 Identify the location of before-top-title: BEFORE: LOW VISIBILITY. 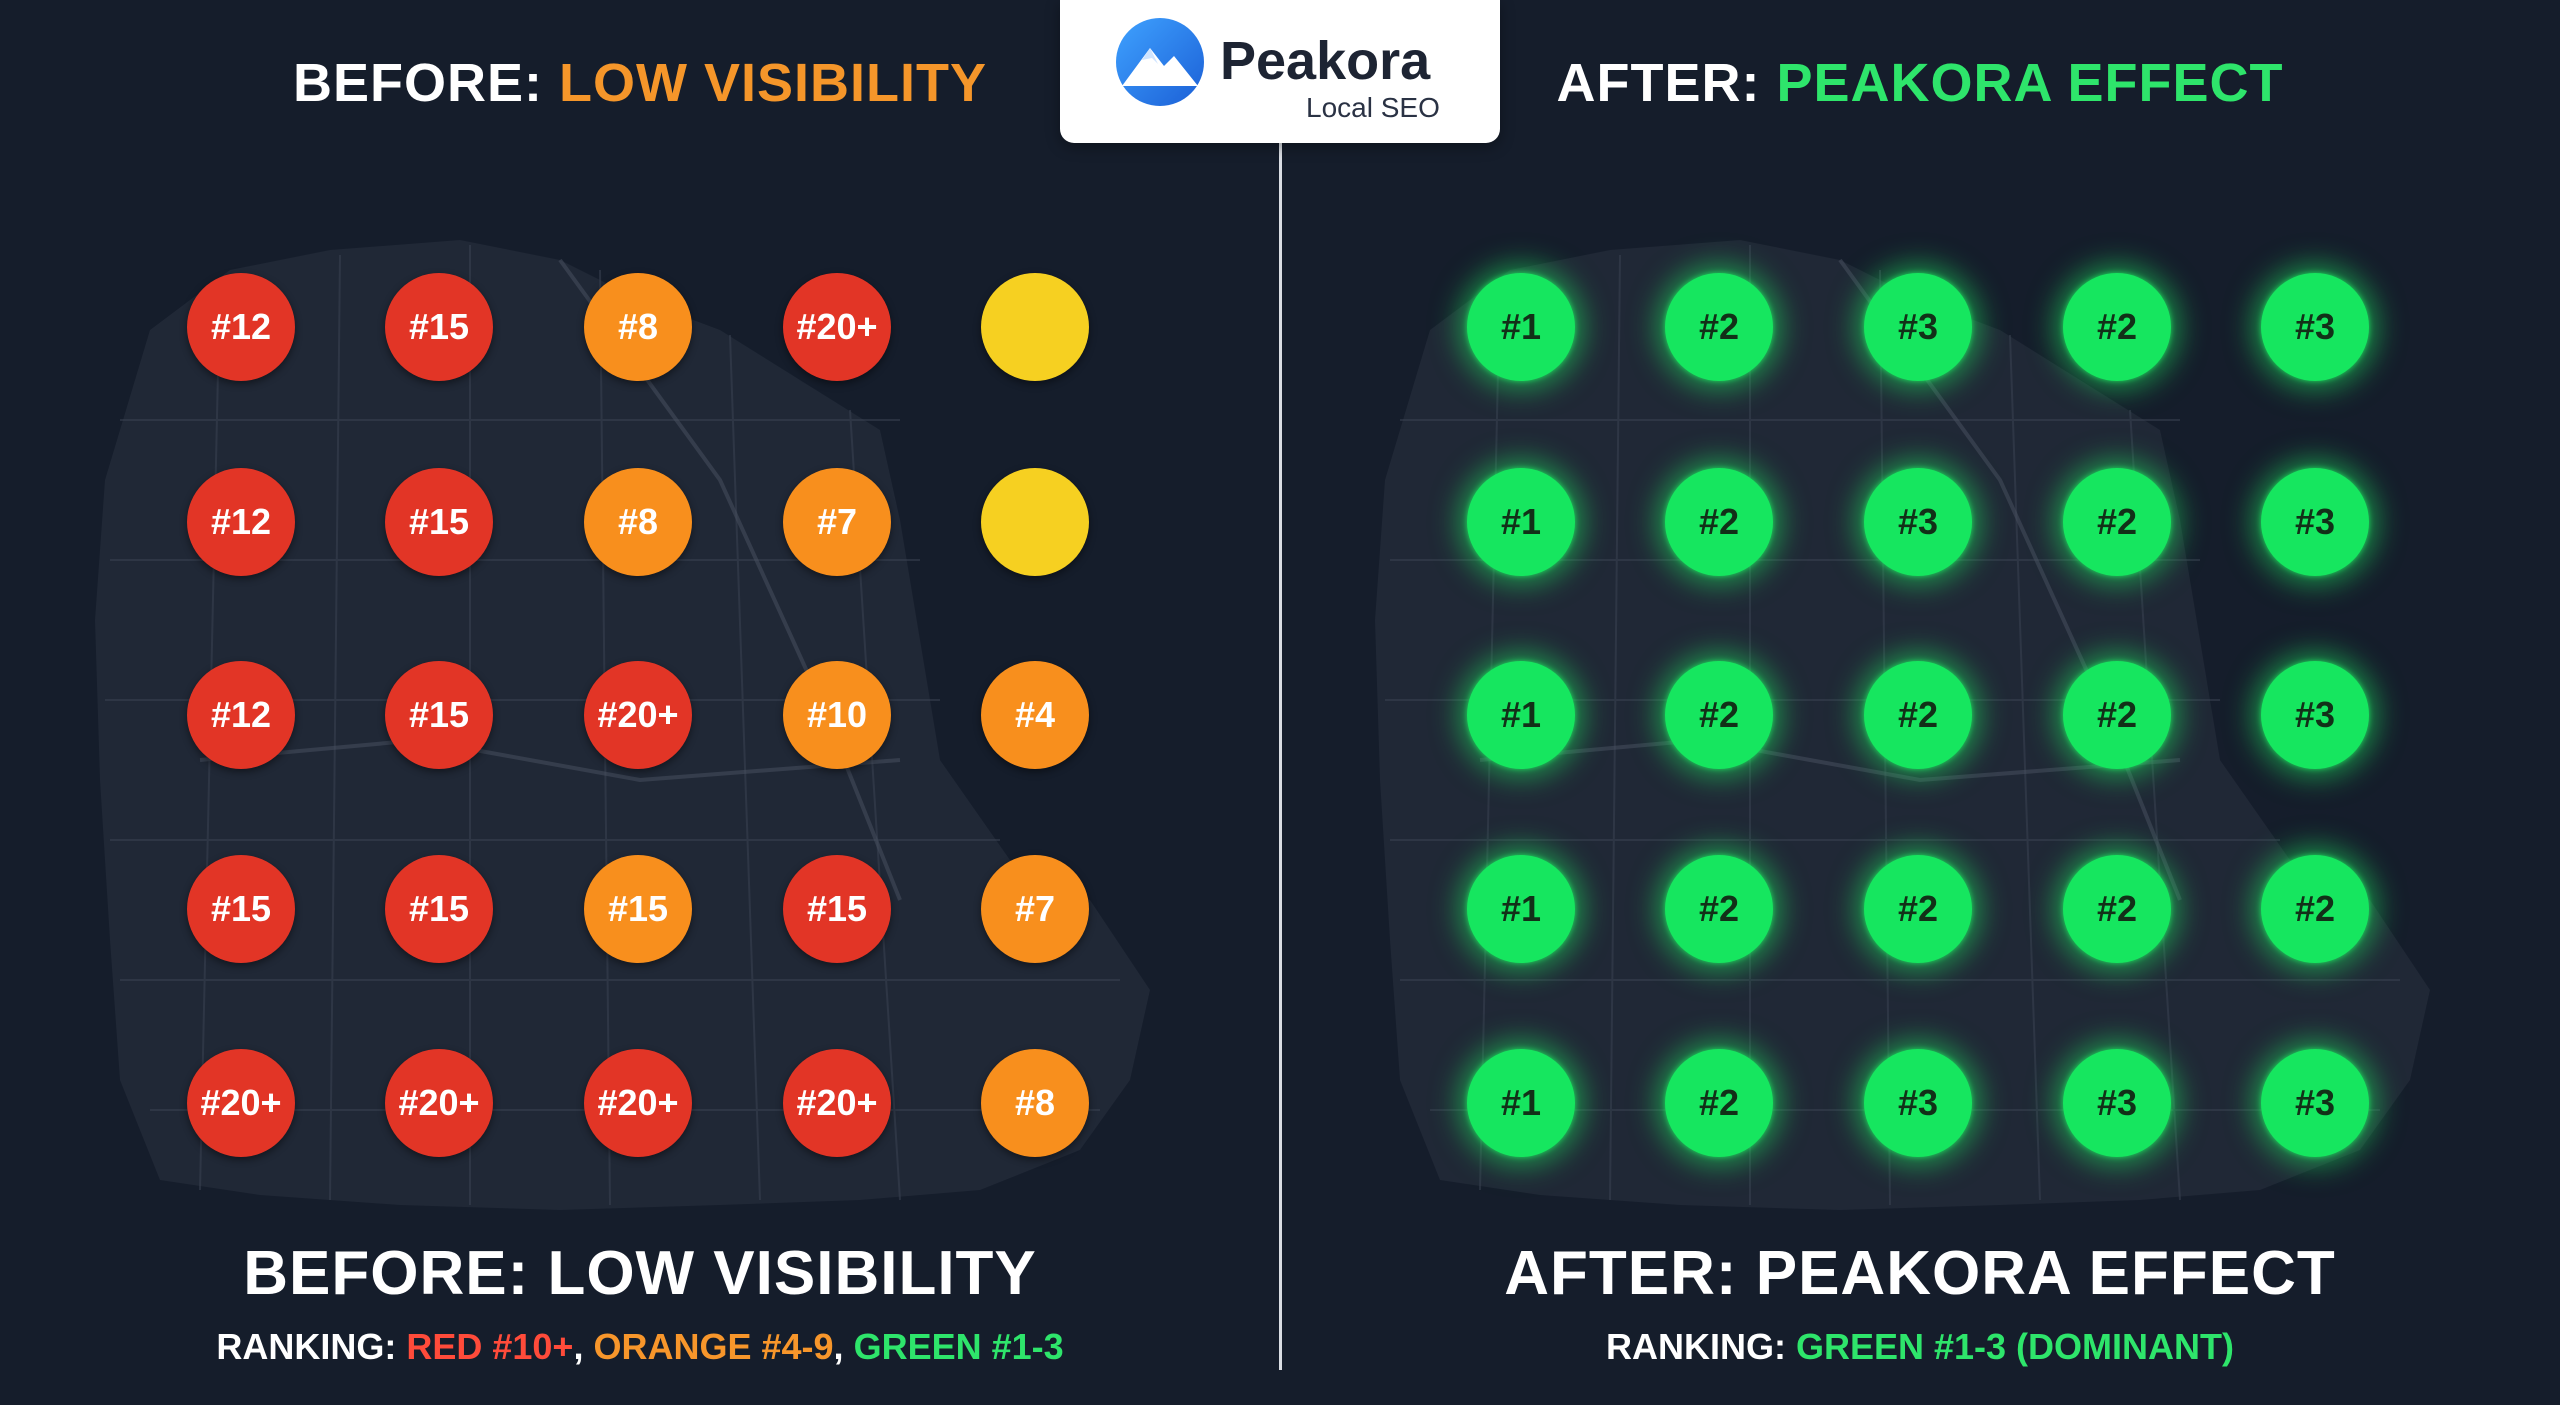
(639, 83).